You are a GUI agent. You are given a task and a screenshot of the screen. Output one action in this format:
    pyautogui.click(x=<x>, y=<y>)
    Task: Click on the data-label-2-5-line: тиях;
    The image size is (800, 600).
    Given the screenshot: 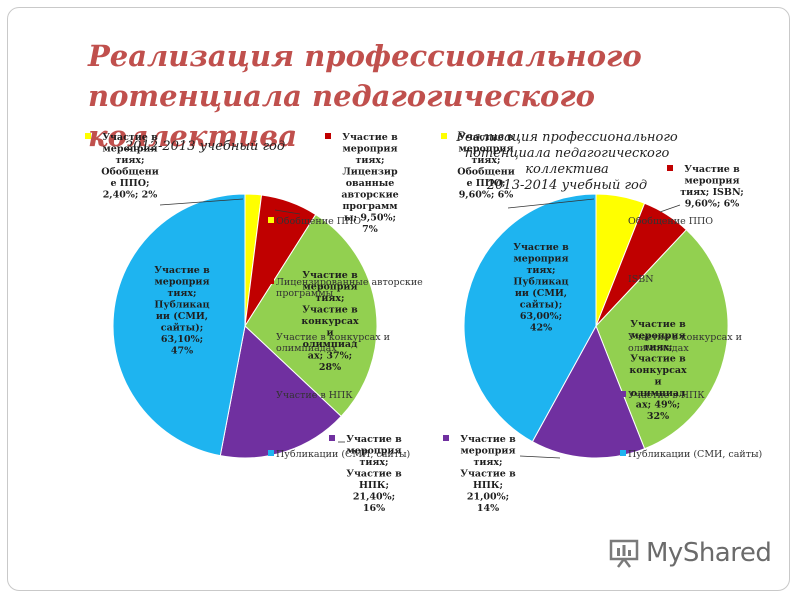 What is the action you would take?
    pyautogui.click(x=540, y=270)
    